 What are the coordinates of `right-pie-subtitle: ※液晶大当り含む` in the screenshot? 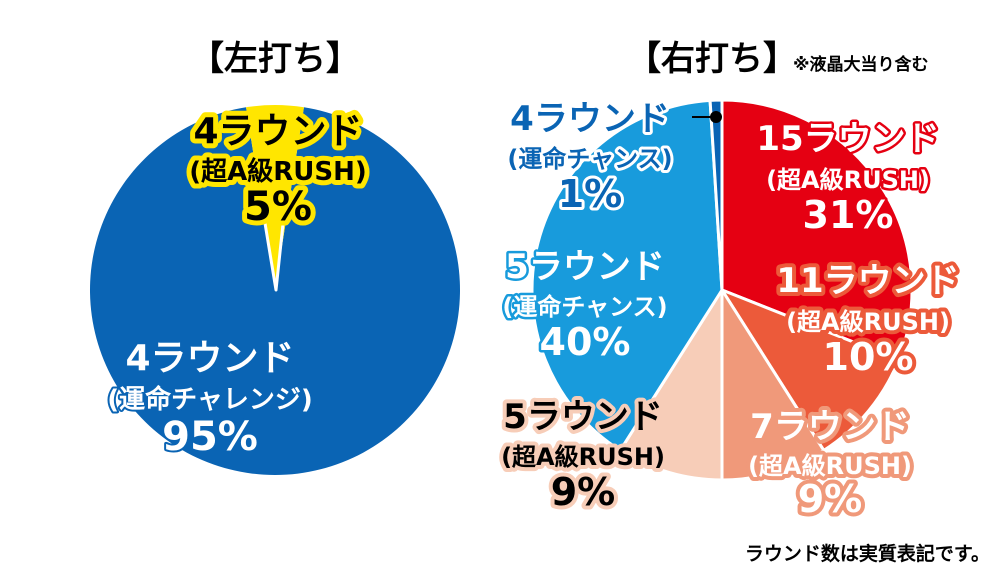 It's located at (861, 64).